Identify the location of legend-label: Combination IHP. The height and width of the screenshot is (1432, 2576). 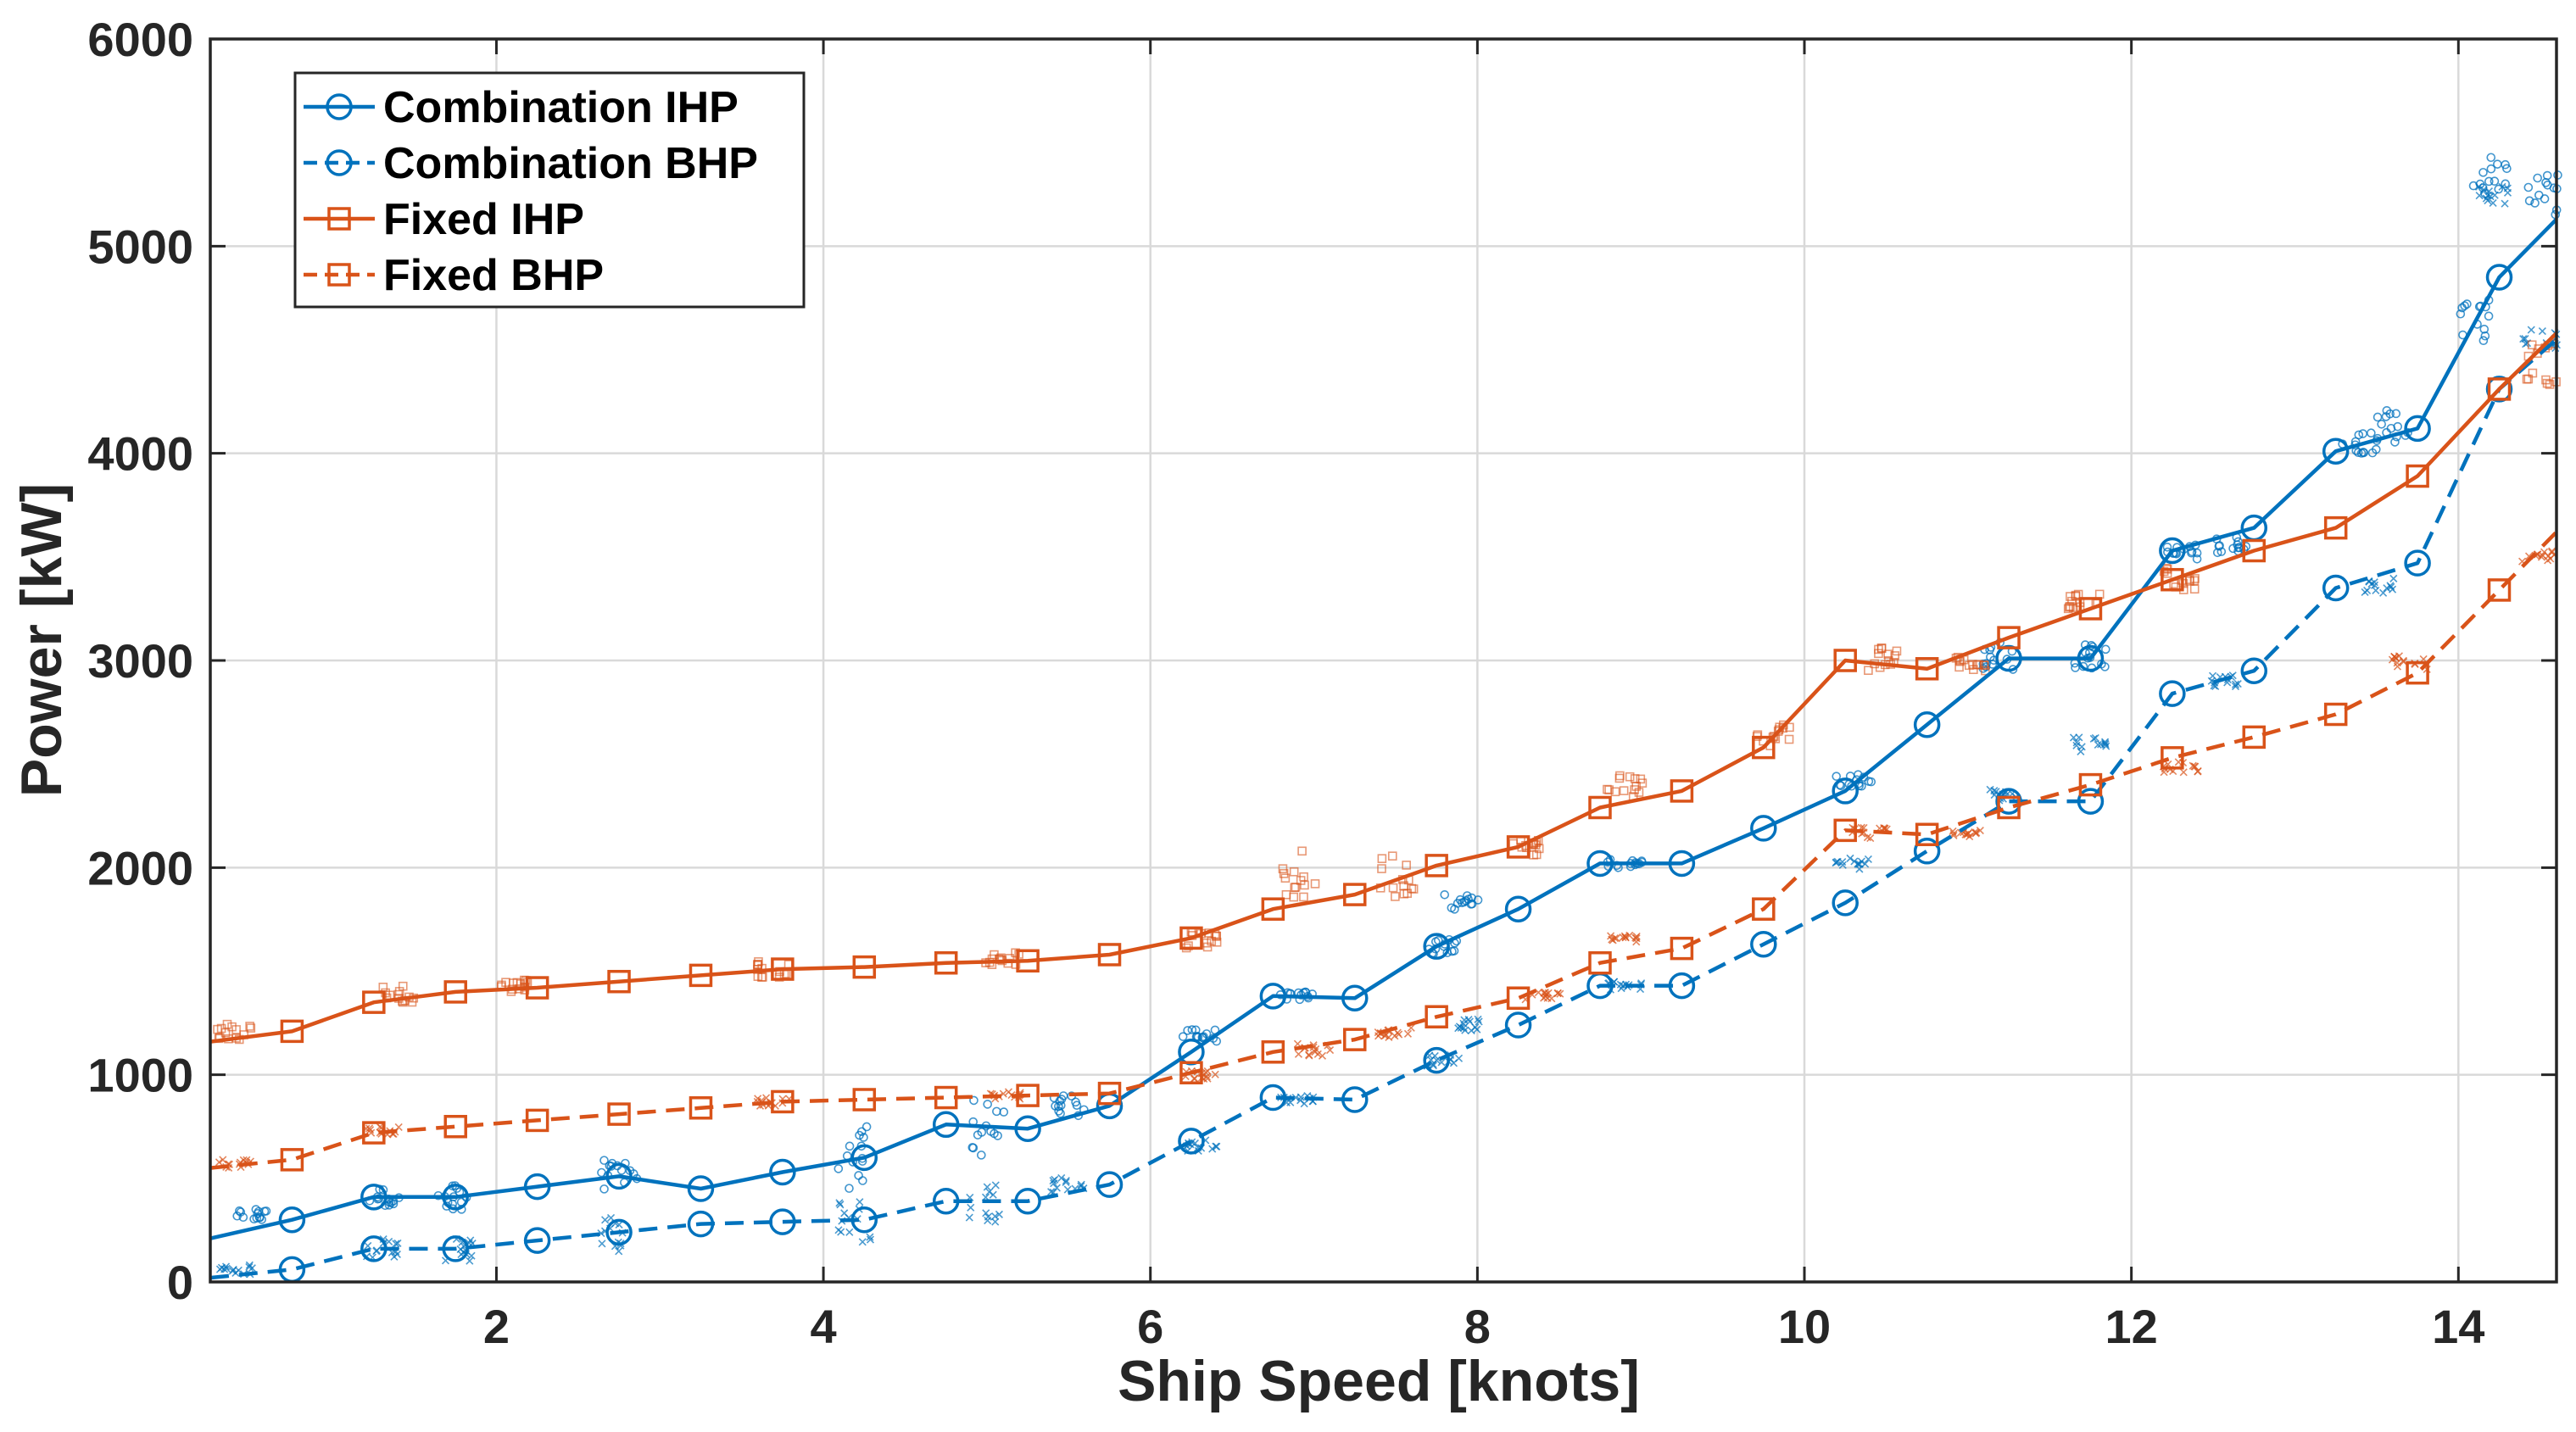
(561, 107).